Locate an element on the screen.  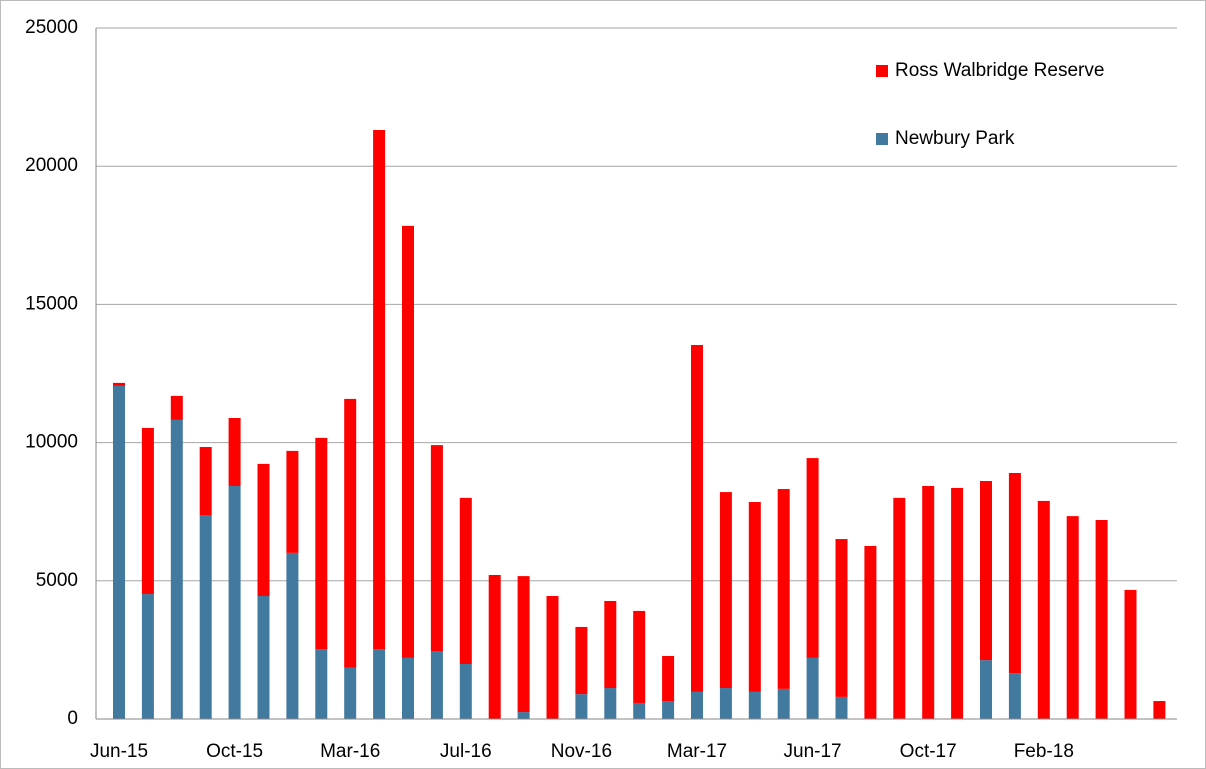
y-tick-label: 5000 is located at coordinates (57, 580).